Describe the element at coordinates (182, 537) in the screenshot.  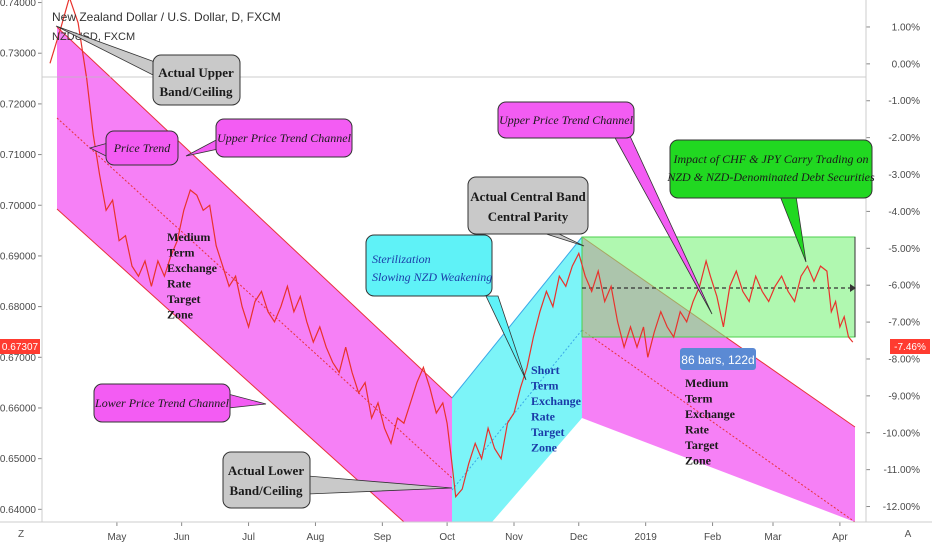
I see `x-tick-label: Jun` at that location.